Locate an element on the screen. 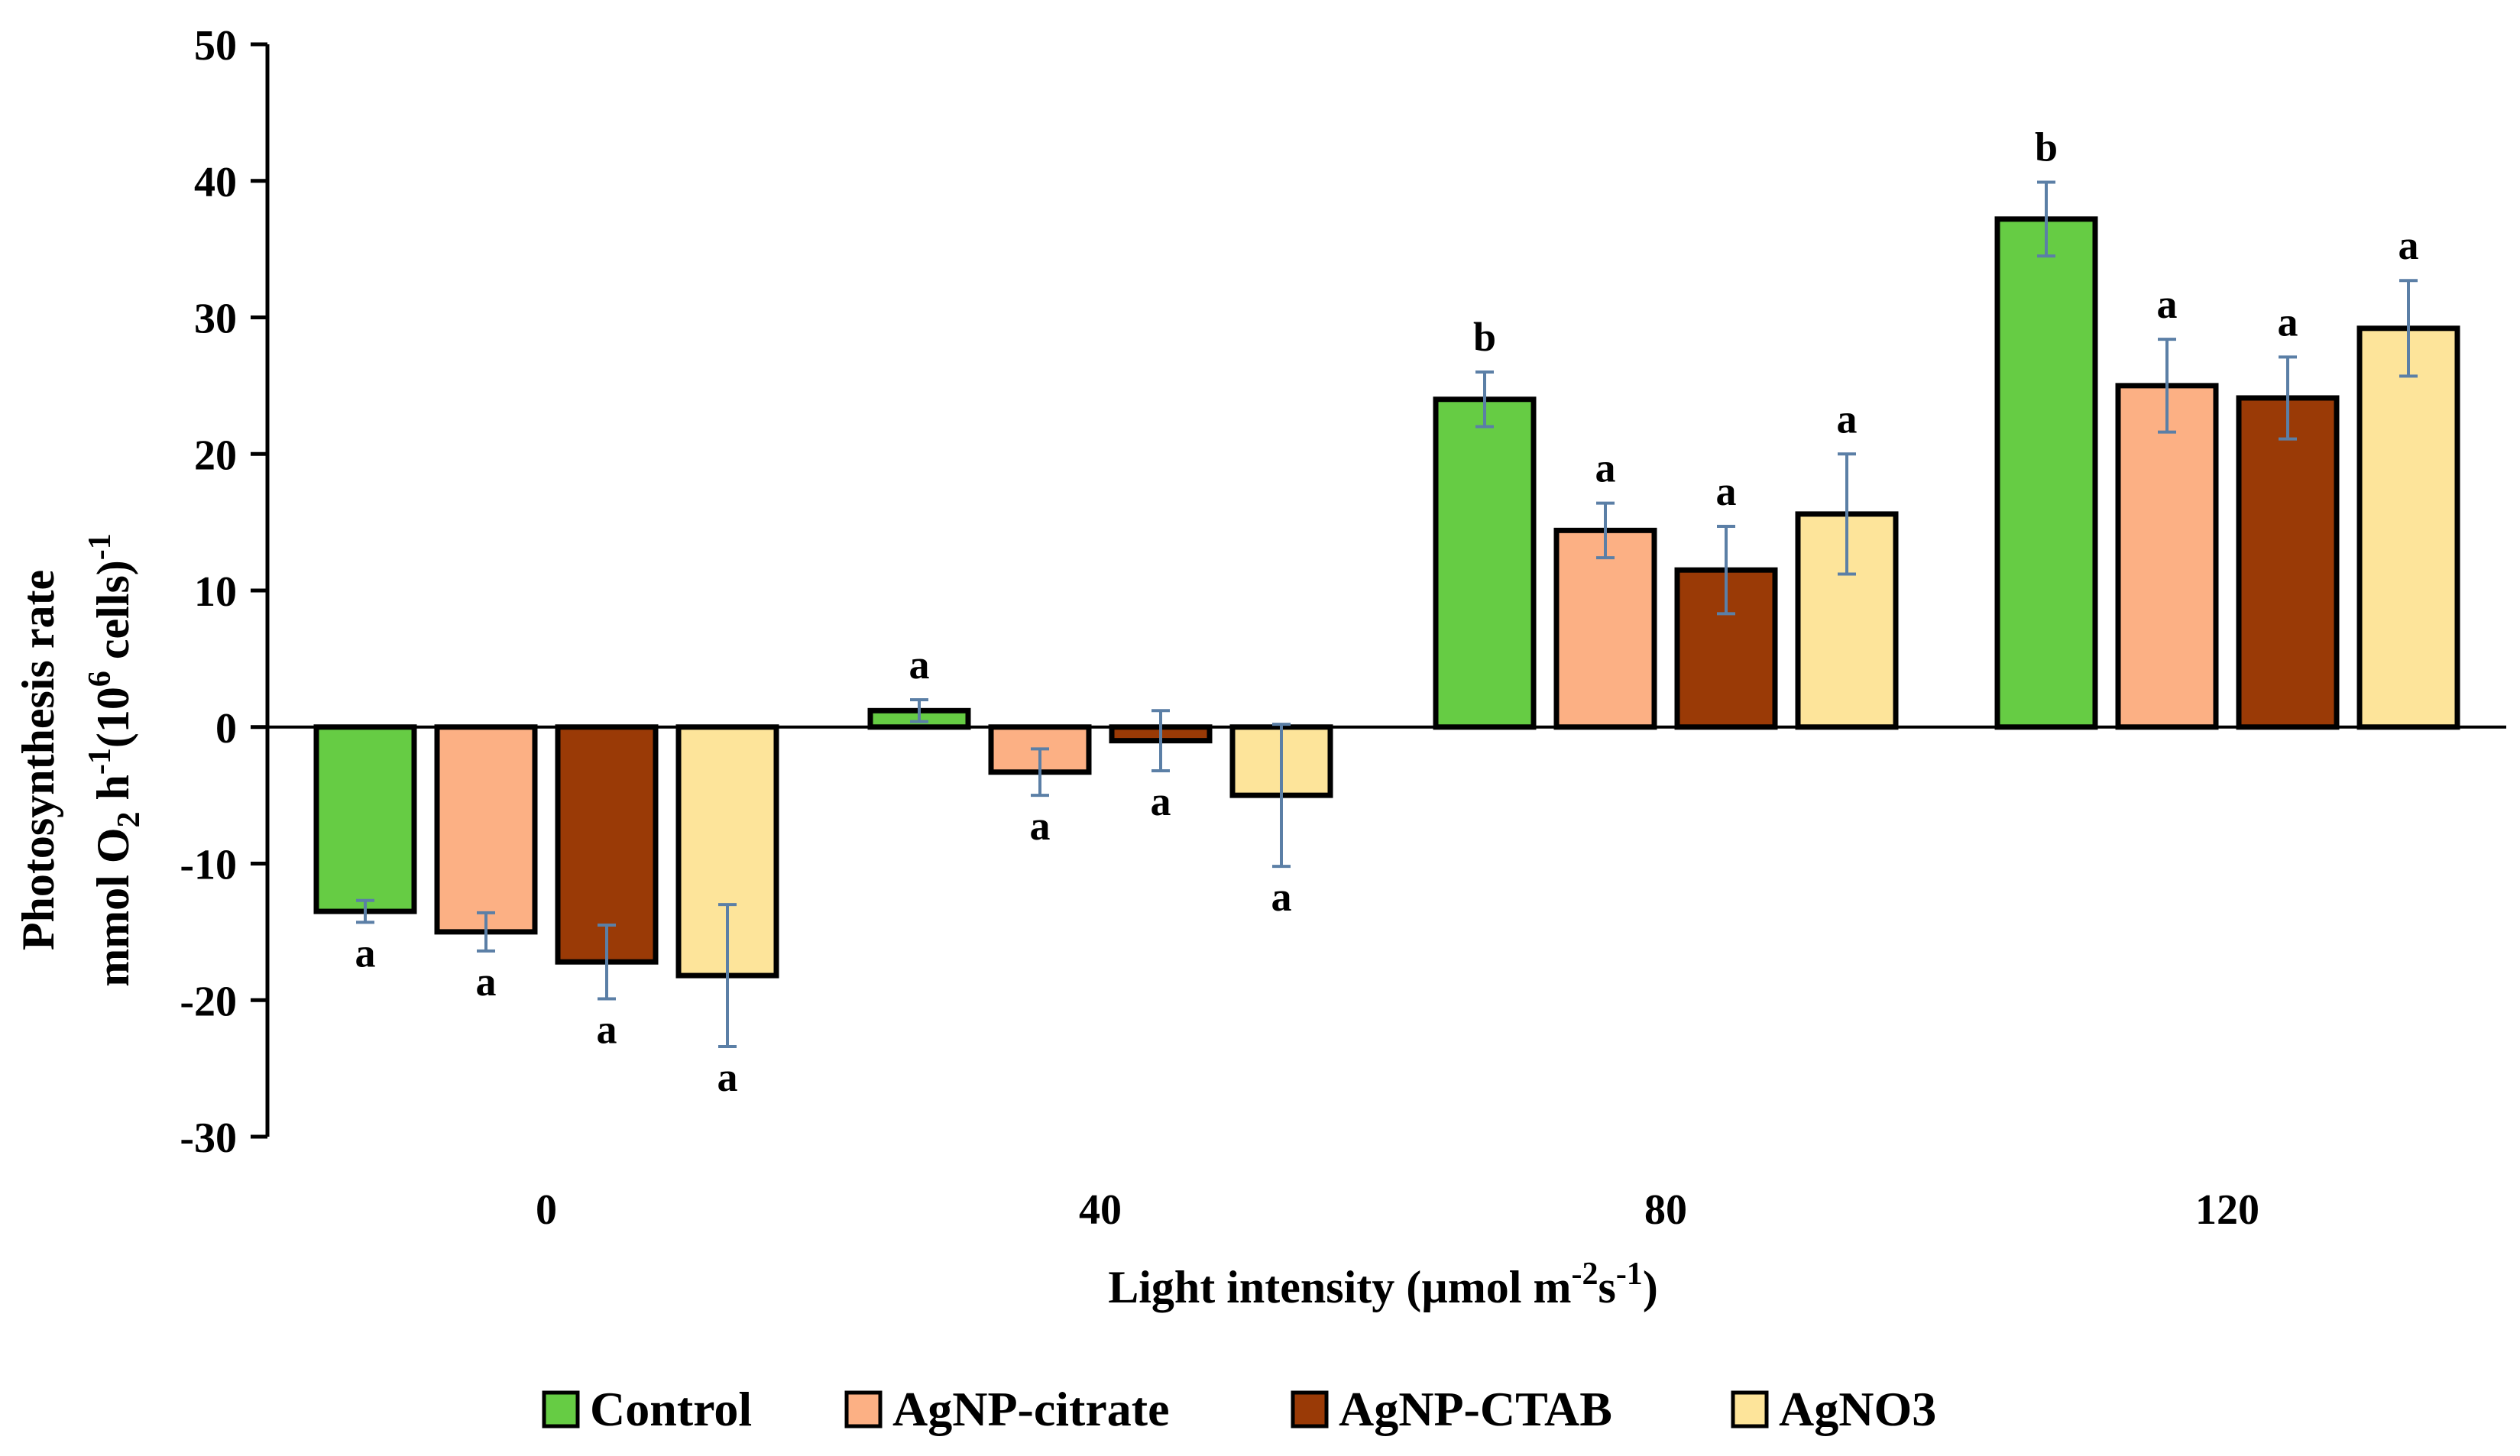 This screenshot has height=1456, width=2520. y-tick-label: -30 is located at coordinates (208, 1138).